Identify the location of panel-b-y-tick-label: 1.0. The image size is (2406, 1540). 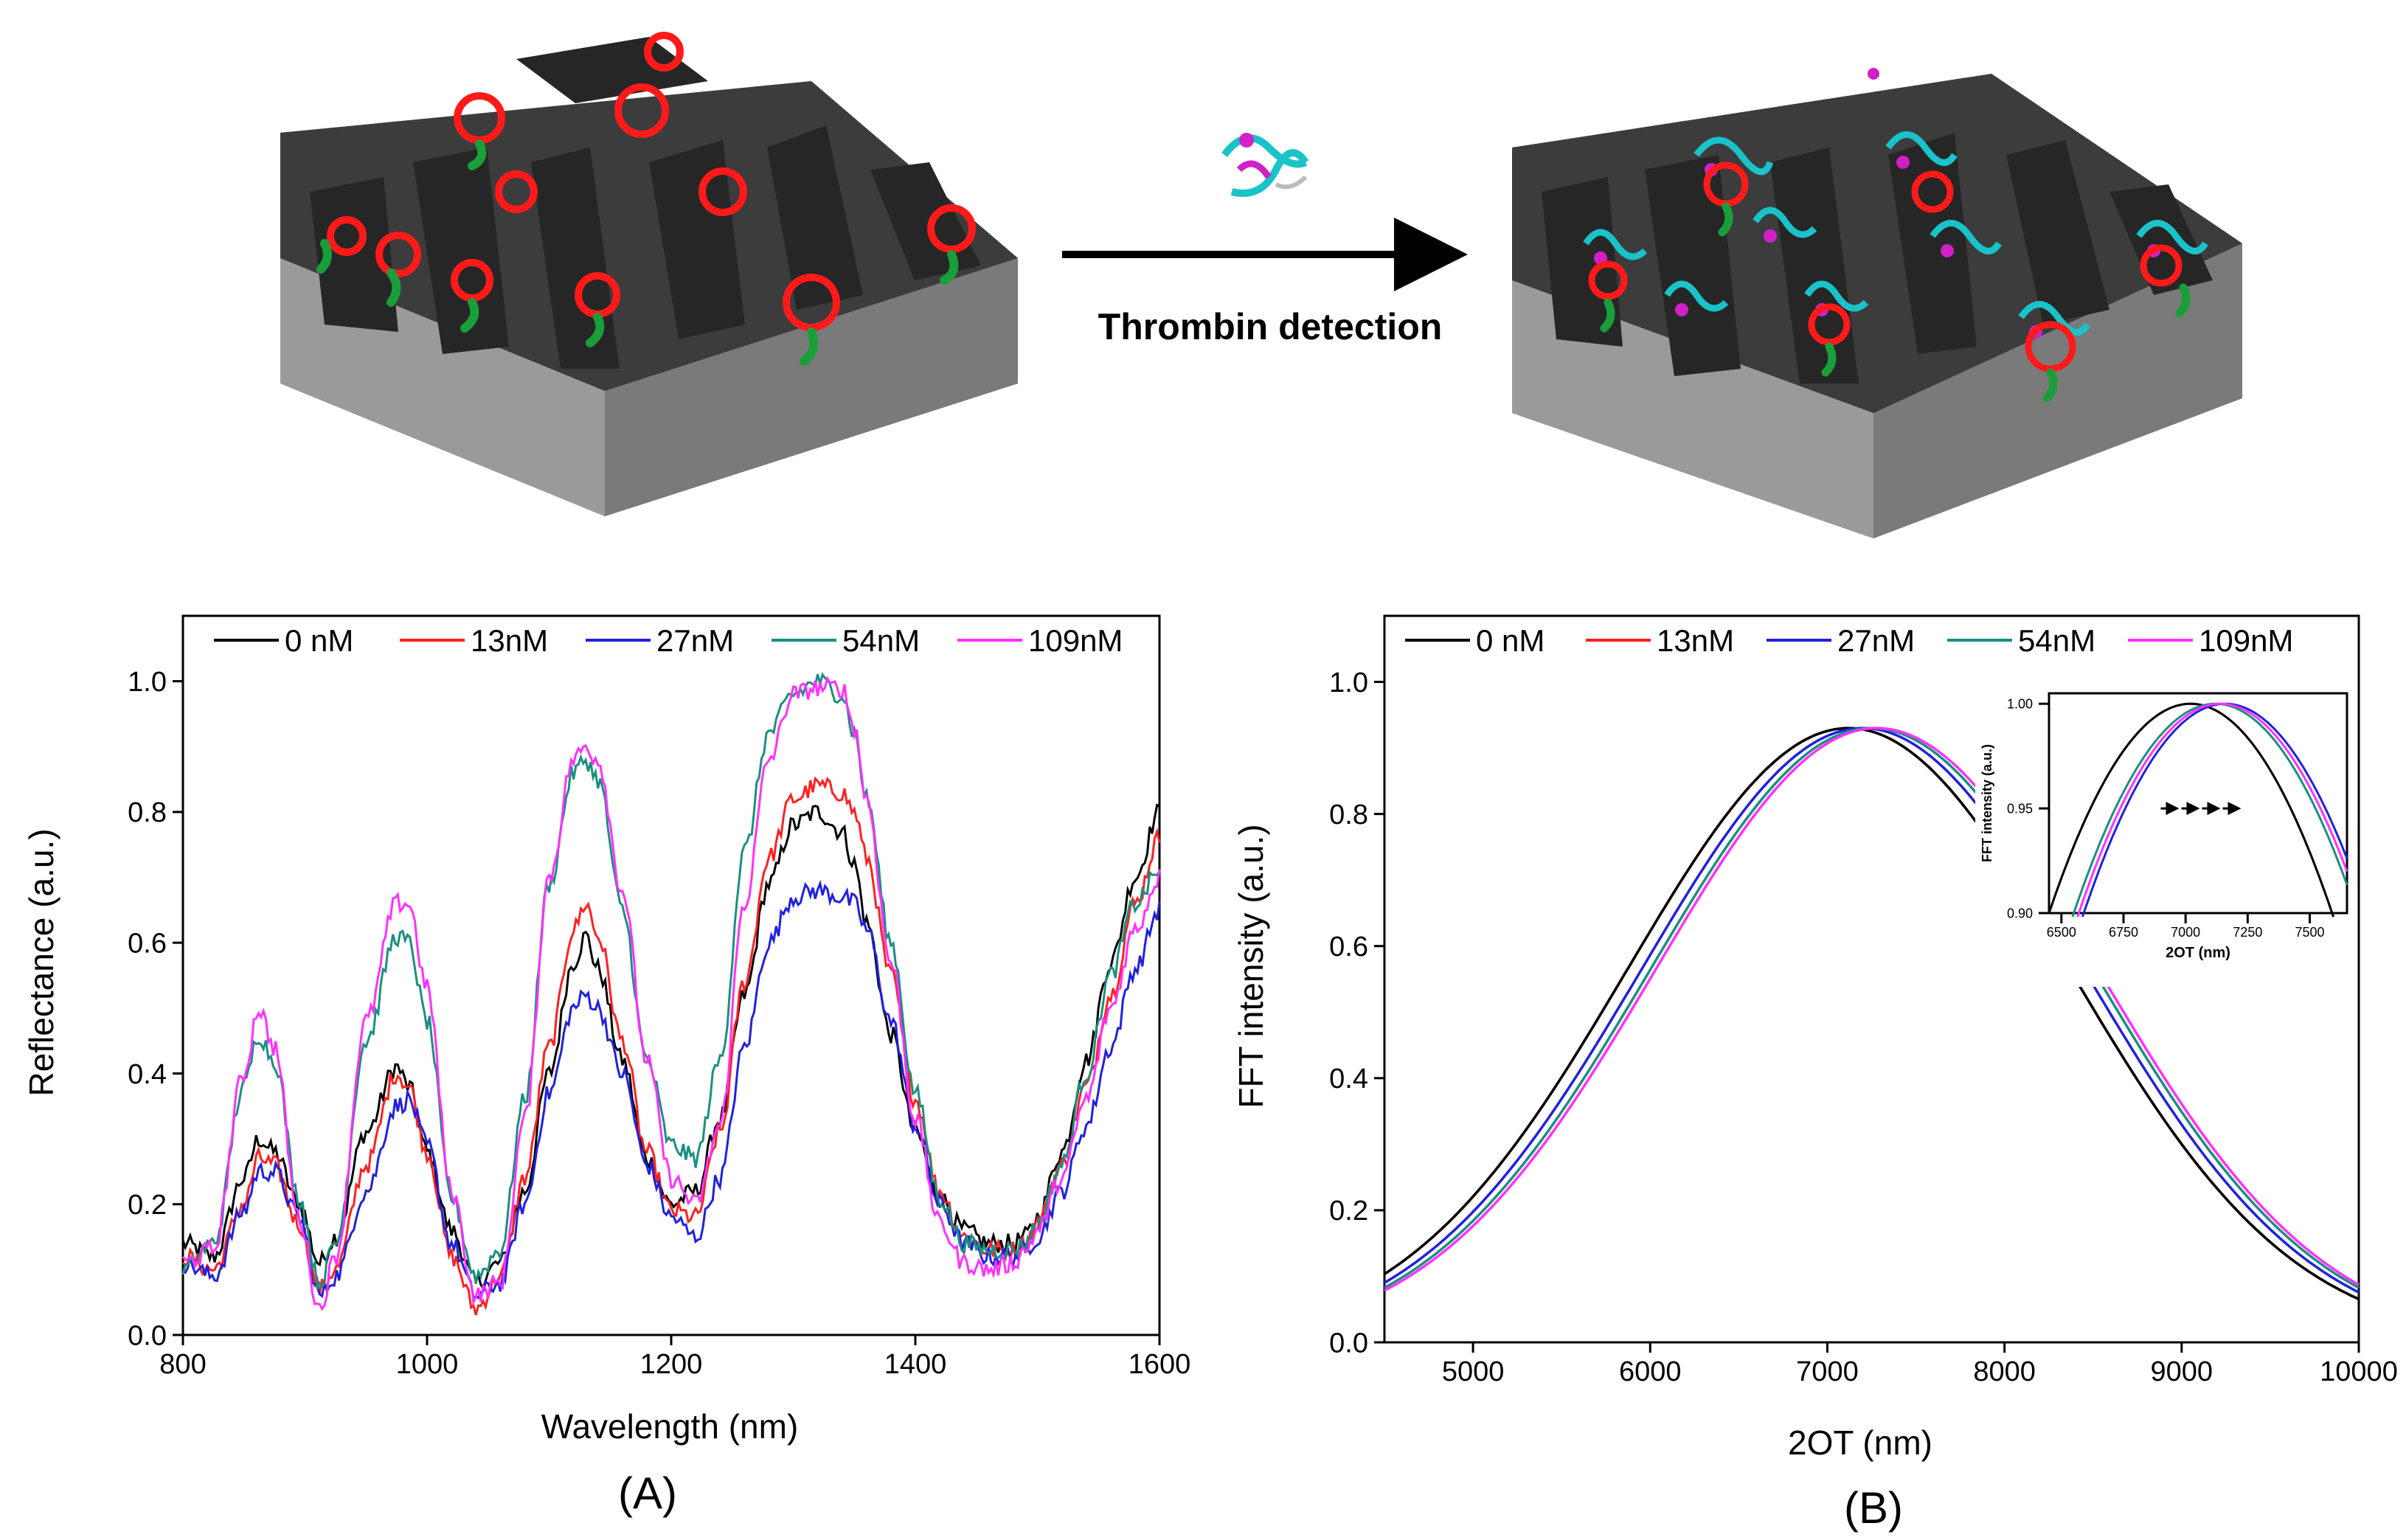
(1348, 682).